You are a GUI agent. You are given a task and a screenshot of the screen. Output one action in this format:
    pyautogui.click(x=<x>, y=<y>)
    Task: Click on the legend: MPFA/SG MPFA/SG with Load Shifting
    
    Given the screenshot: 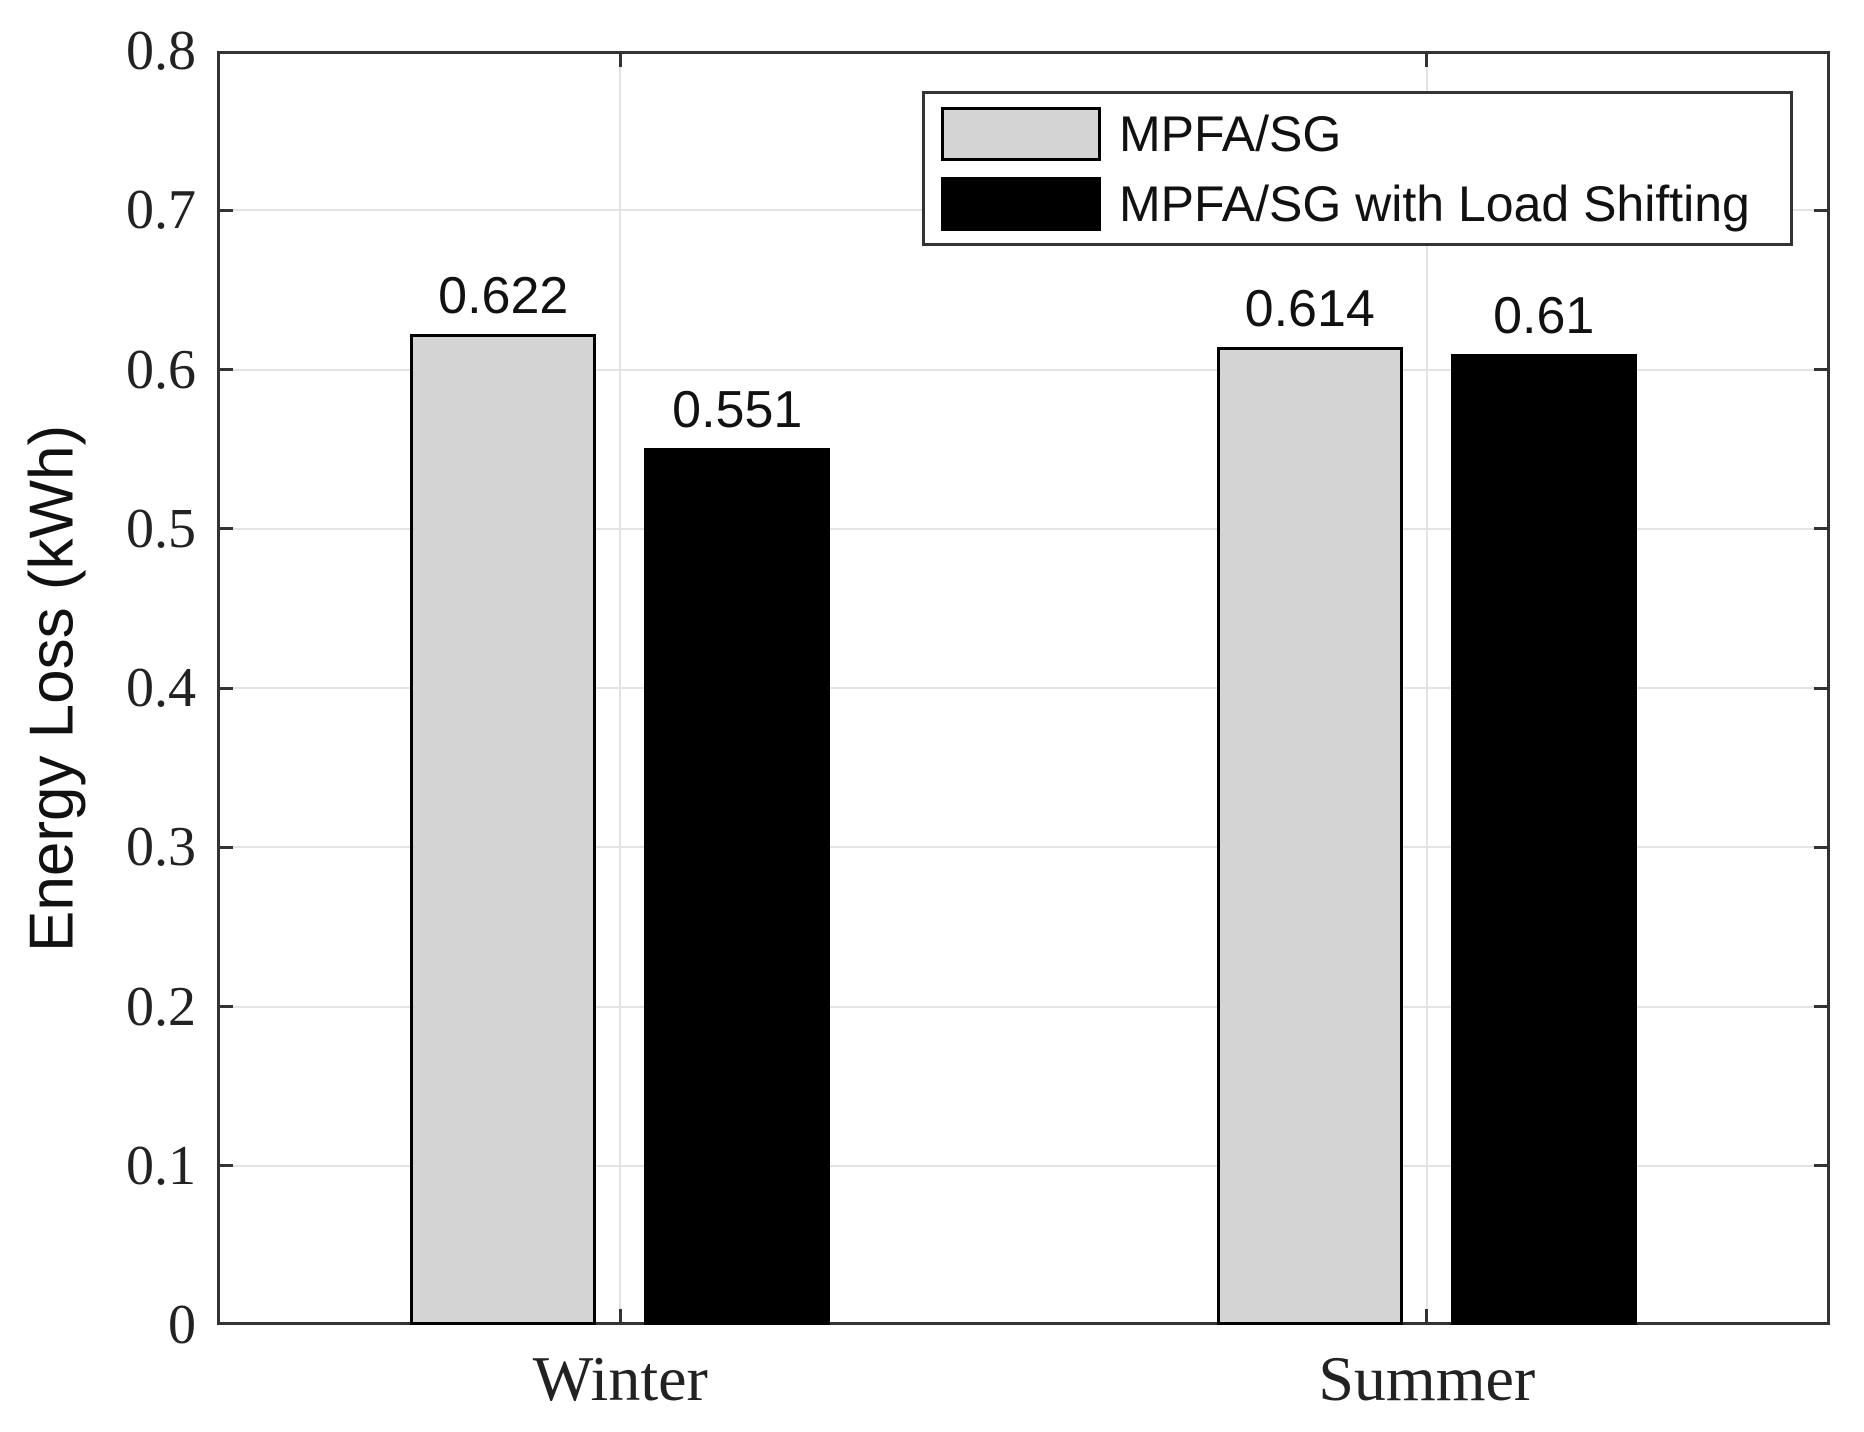 What is the action you would take?
    pyautogui.click(x=1357, y=168)
    